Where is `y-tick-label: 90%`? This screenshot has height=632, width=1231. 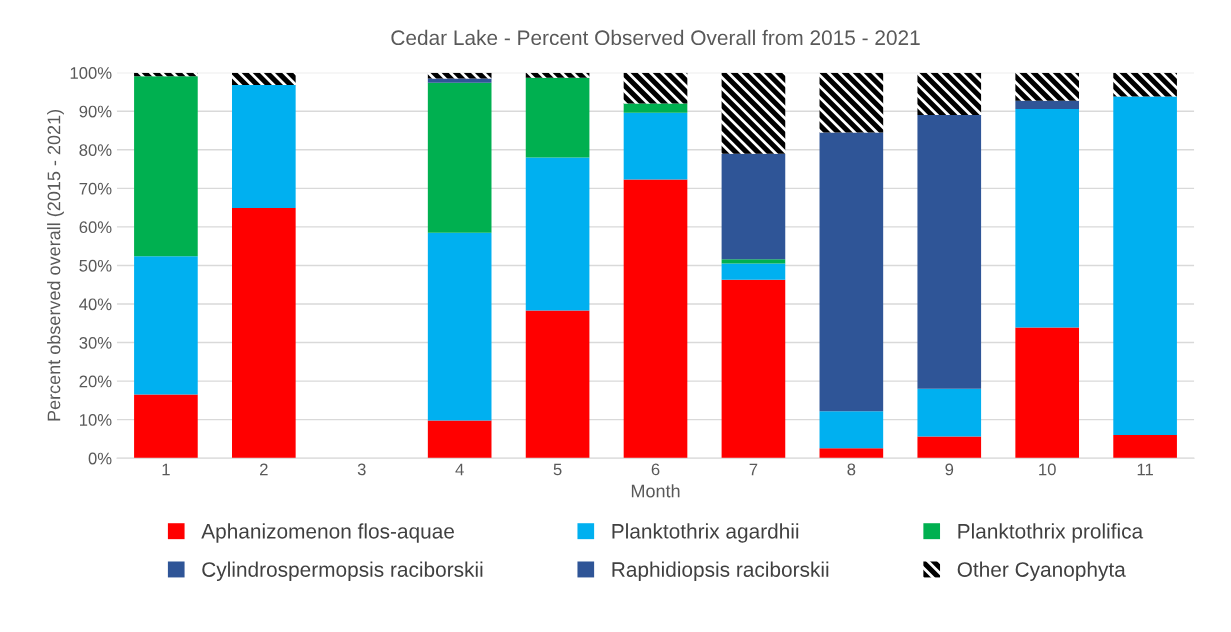 y-tick-label: 90% is located at coordinates (95, 111).